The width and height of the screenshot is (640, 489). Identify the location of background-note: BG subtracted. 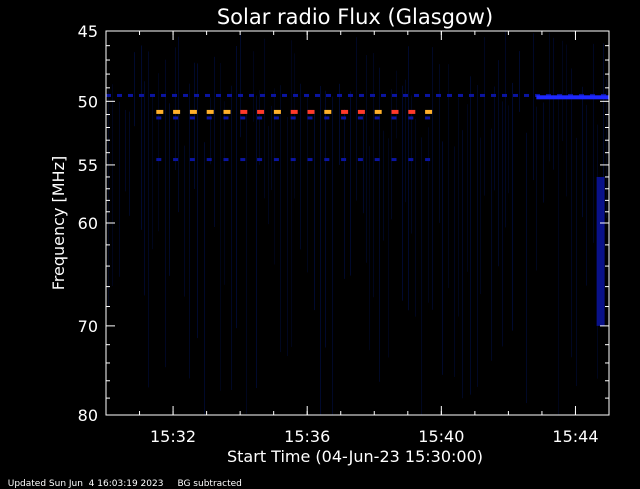
(209, 484).